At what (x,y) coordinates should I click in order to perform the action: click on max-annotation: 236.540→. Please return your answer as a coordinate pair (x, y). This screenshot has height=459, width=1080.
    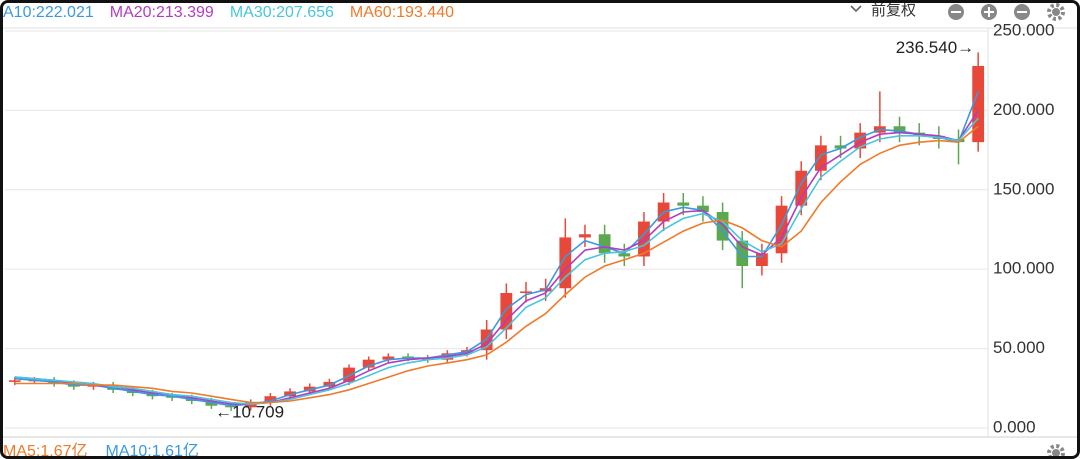
    Looking at the image, I should click on (935, 47).